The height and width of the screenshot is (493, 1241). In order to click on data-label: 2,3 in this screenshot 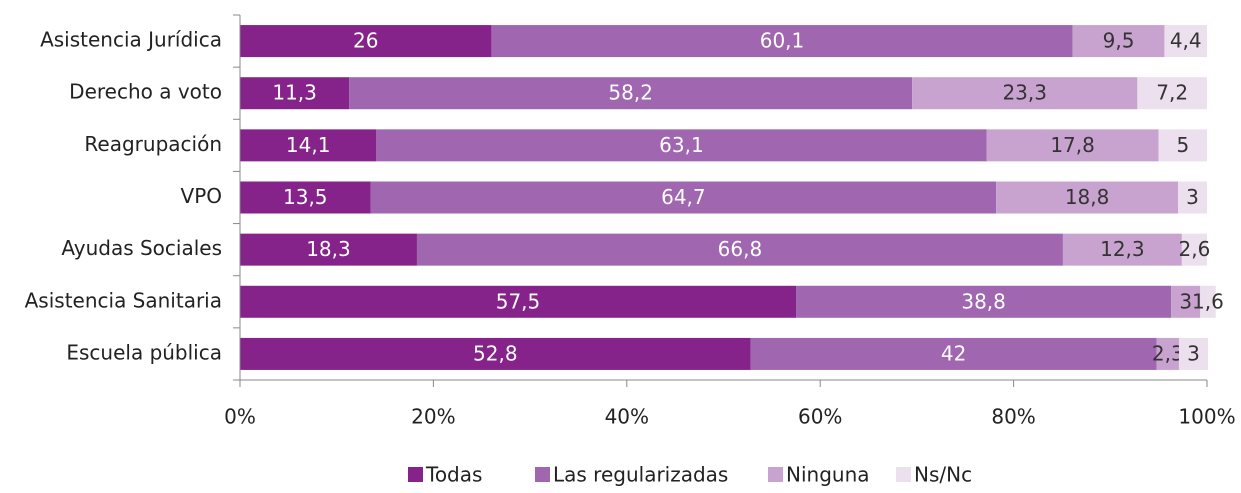, I will do `click(1168, 353)`.